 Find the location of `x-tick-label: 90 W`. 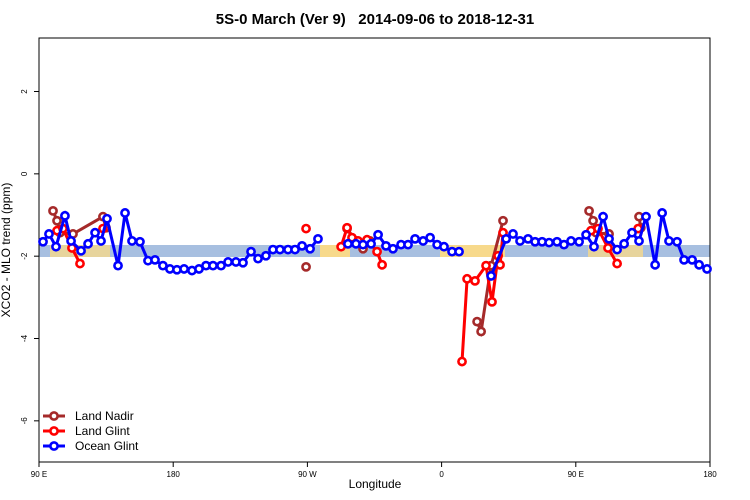

x-tick-label: 90 W is located at coordinates (307, 474).